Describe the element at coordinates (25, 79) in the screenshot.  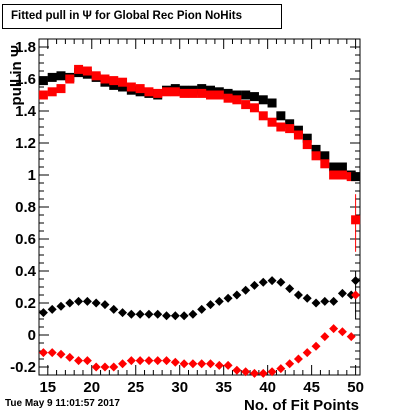
I see `y-tick-label: 1.6` at that location.